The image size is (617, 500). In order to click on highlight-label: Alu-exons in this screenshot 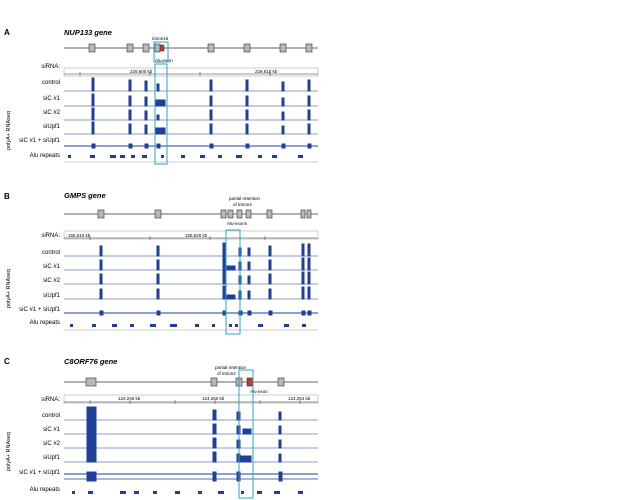, I will do `click(237, 223)`.